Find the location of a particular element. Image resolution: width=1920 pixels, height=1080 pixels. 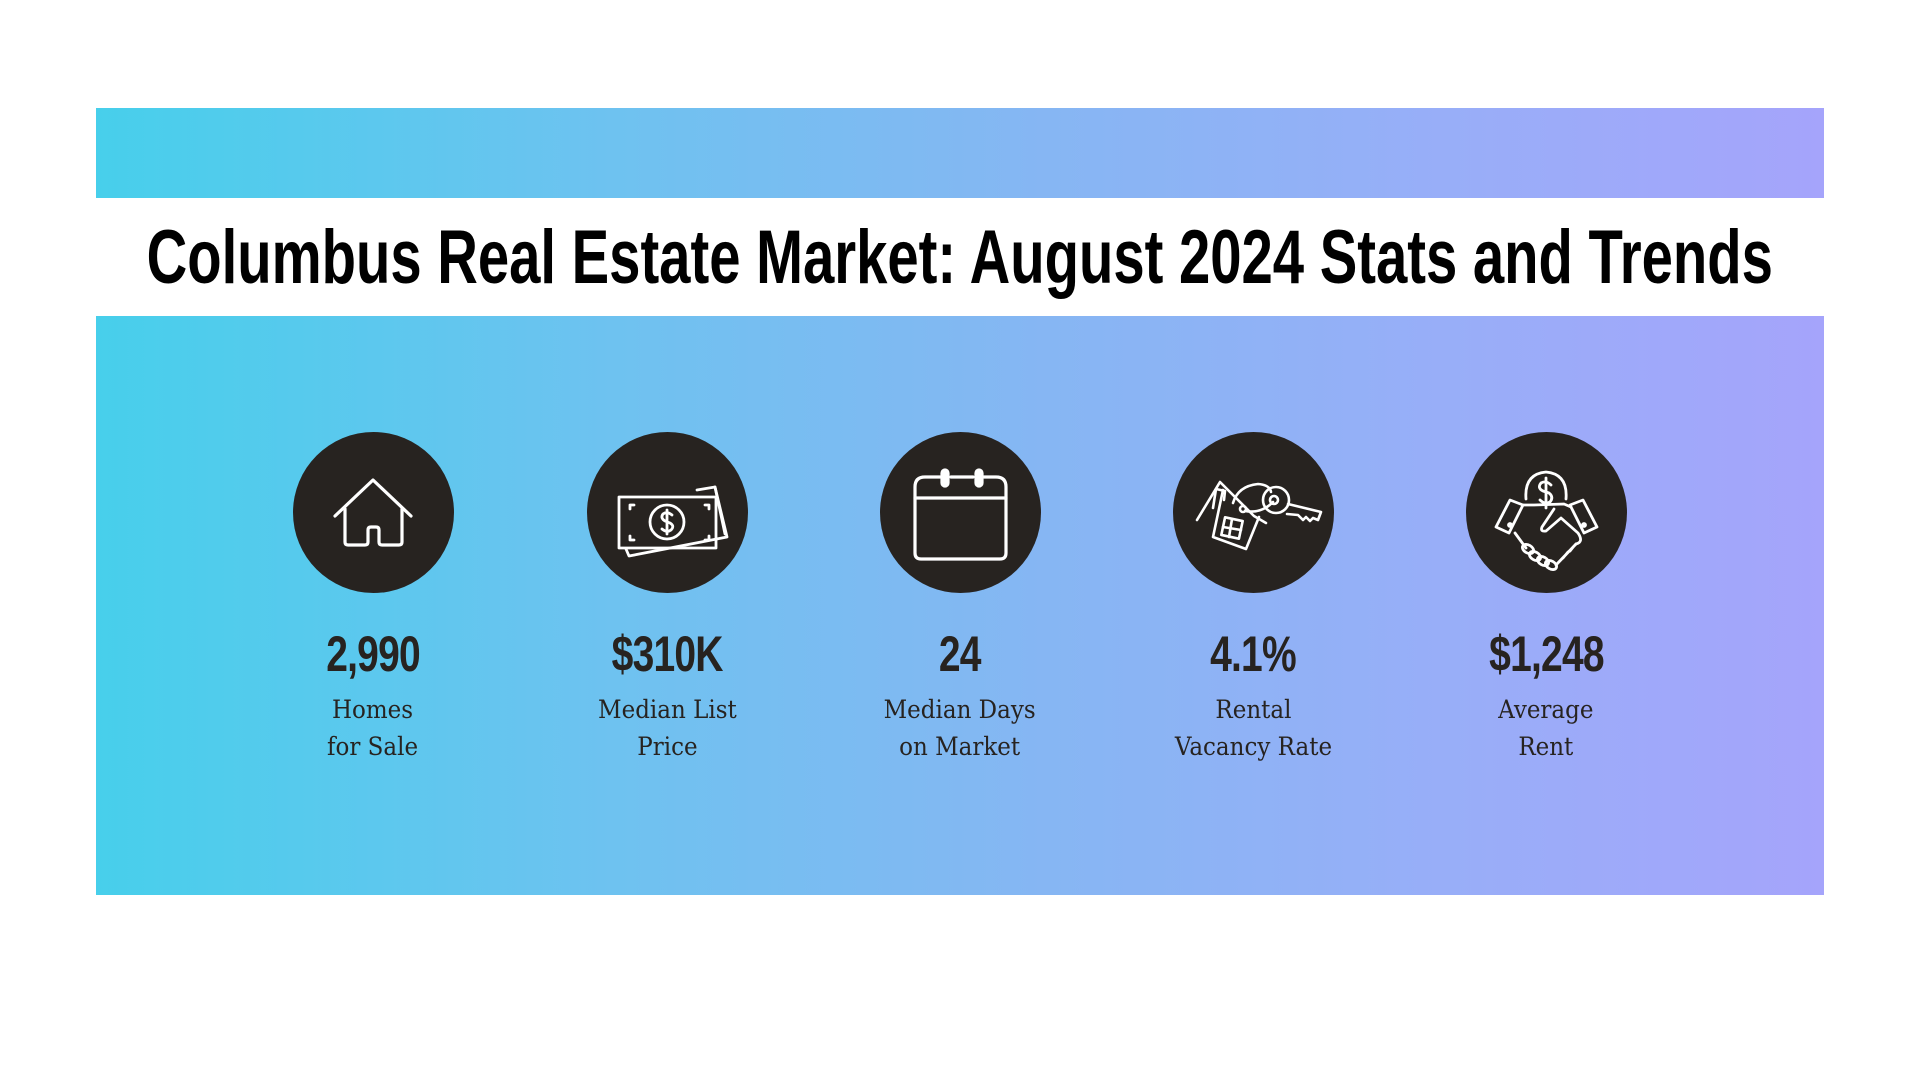

stat-label: Average Rent is located at coordinates (1546, 728).